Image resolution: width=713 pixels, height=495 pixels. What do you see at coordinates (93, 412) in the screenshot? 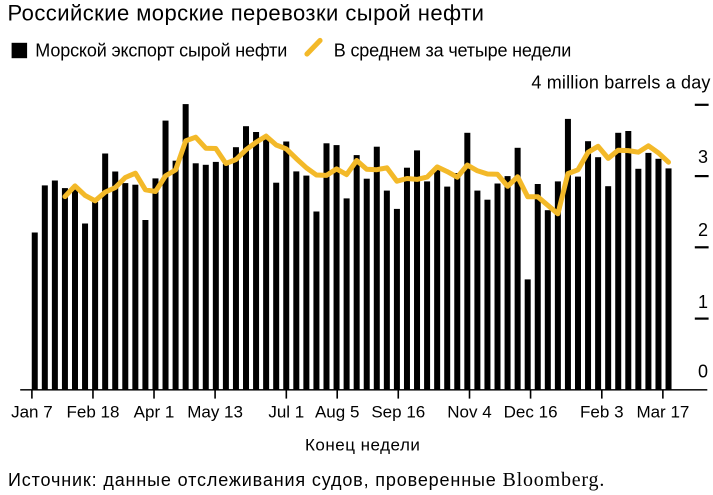
I see `svg-text: Feb 18` at bounding box center [93, 412].